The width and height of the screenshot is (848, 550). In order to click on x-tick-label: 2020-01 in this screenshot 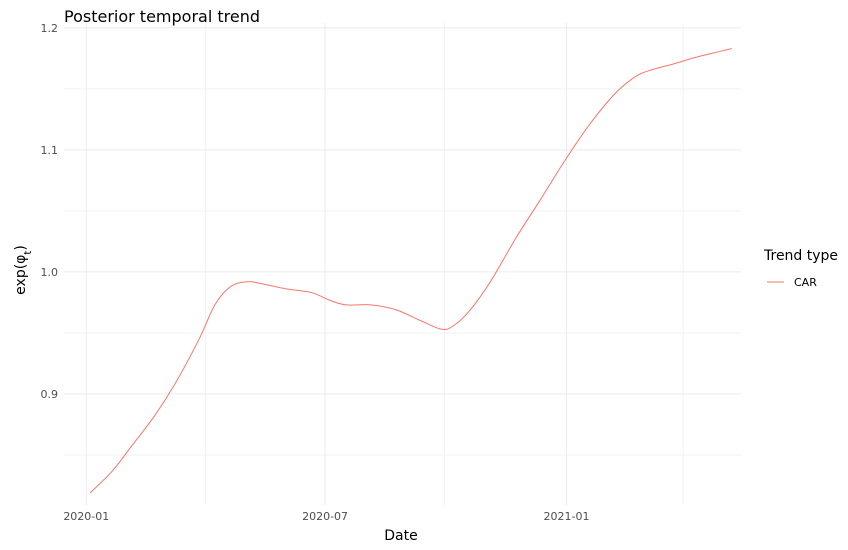, I will do `click(86, 516)`.